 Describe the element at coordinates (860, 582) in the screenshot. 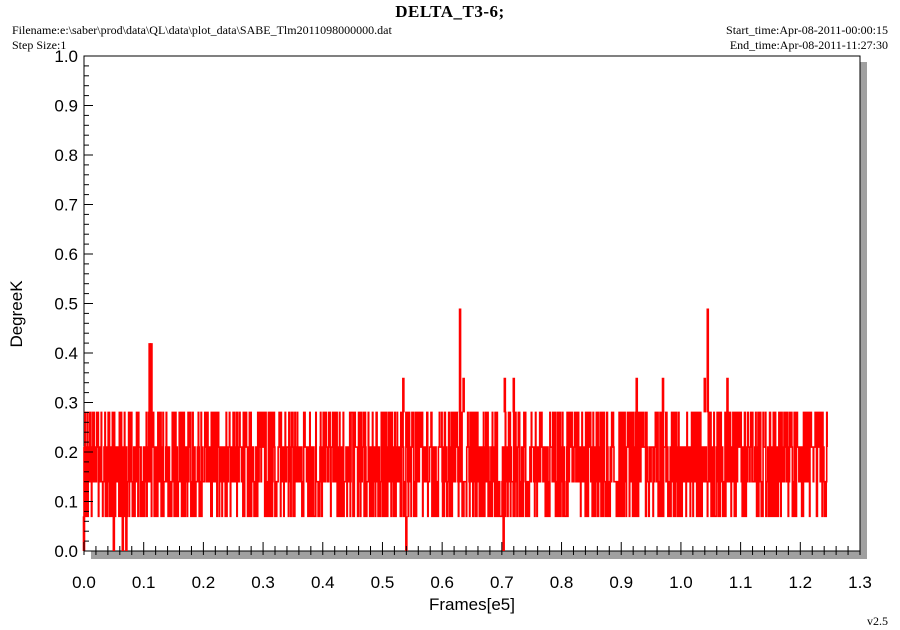

I see `x-tick-label: 1.3` at that location.